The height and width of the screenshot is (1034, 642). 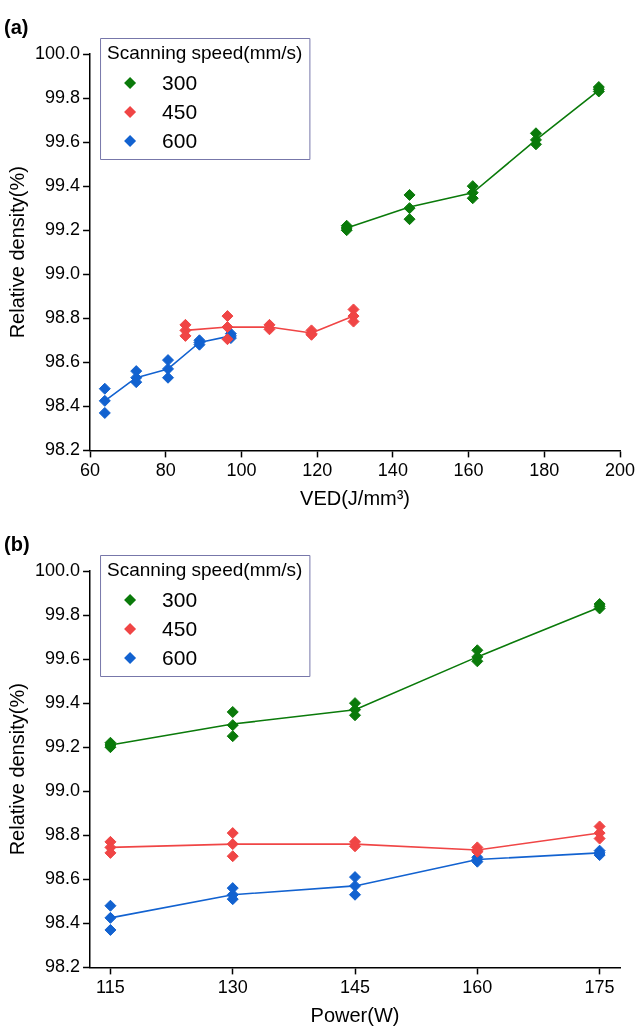 I want to click on chart-title: (b), so click(x=17, y=543).